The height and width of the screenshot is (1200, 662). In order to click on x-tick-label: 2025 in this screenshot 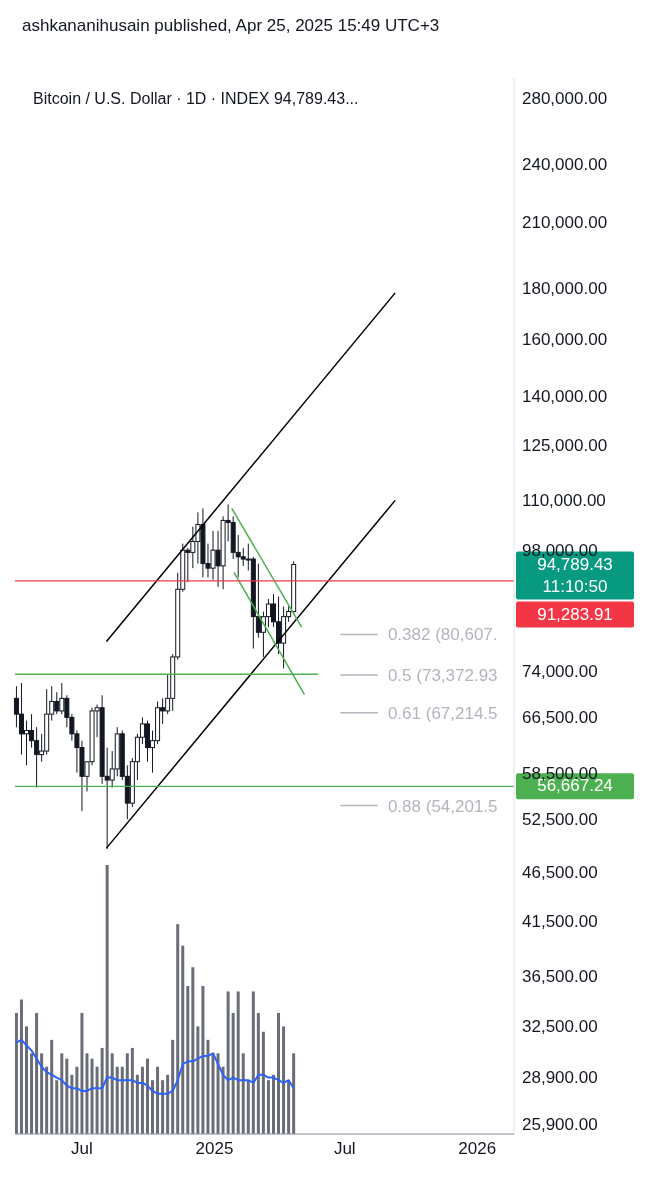, I will do `click(214, 1149)`.